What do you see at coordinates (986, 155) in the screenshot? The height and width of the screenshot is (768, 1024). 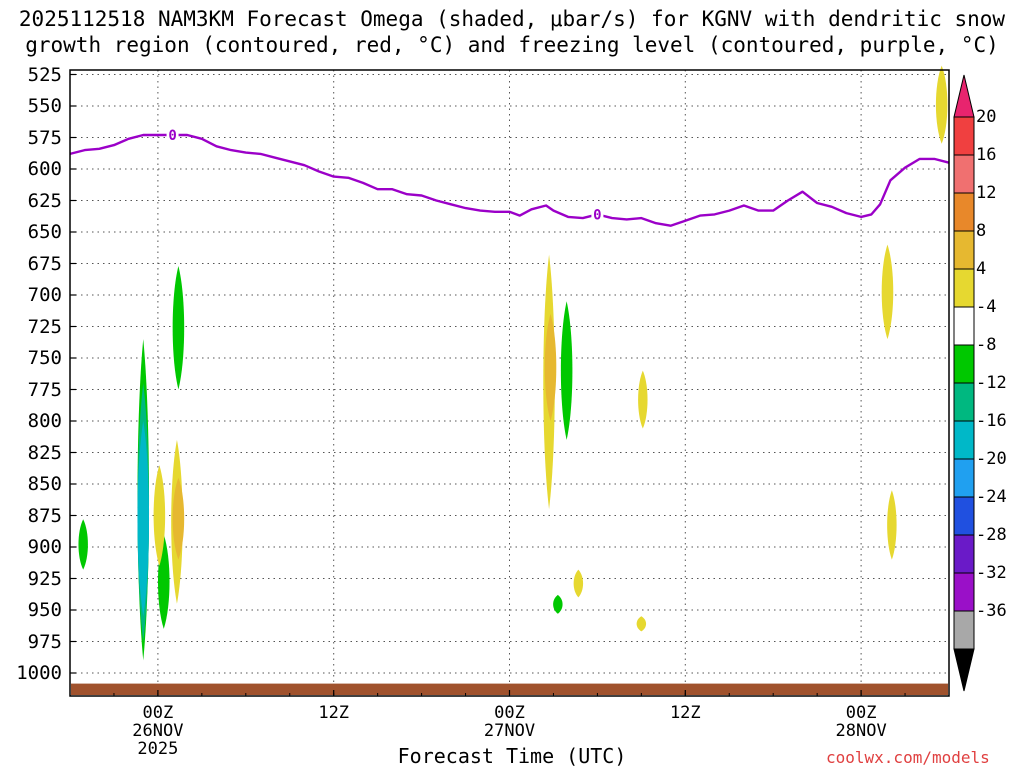 I see `colorbar-label: 16` at bounding box center [986, 155].